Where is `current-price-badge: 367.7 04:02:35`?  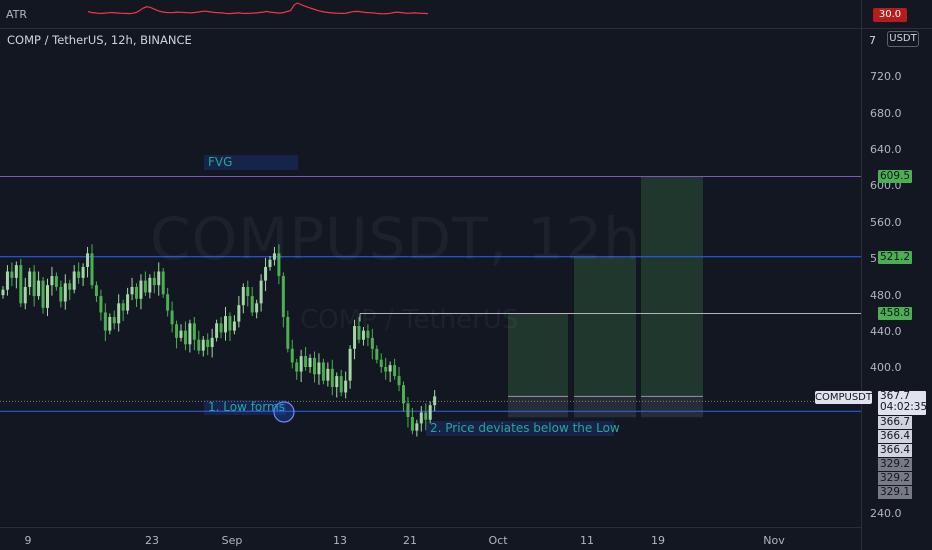
current-price-badge: 367.7 04:02:35 is located at coordinates (902, 403).